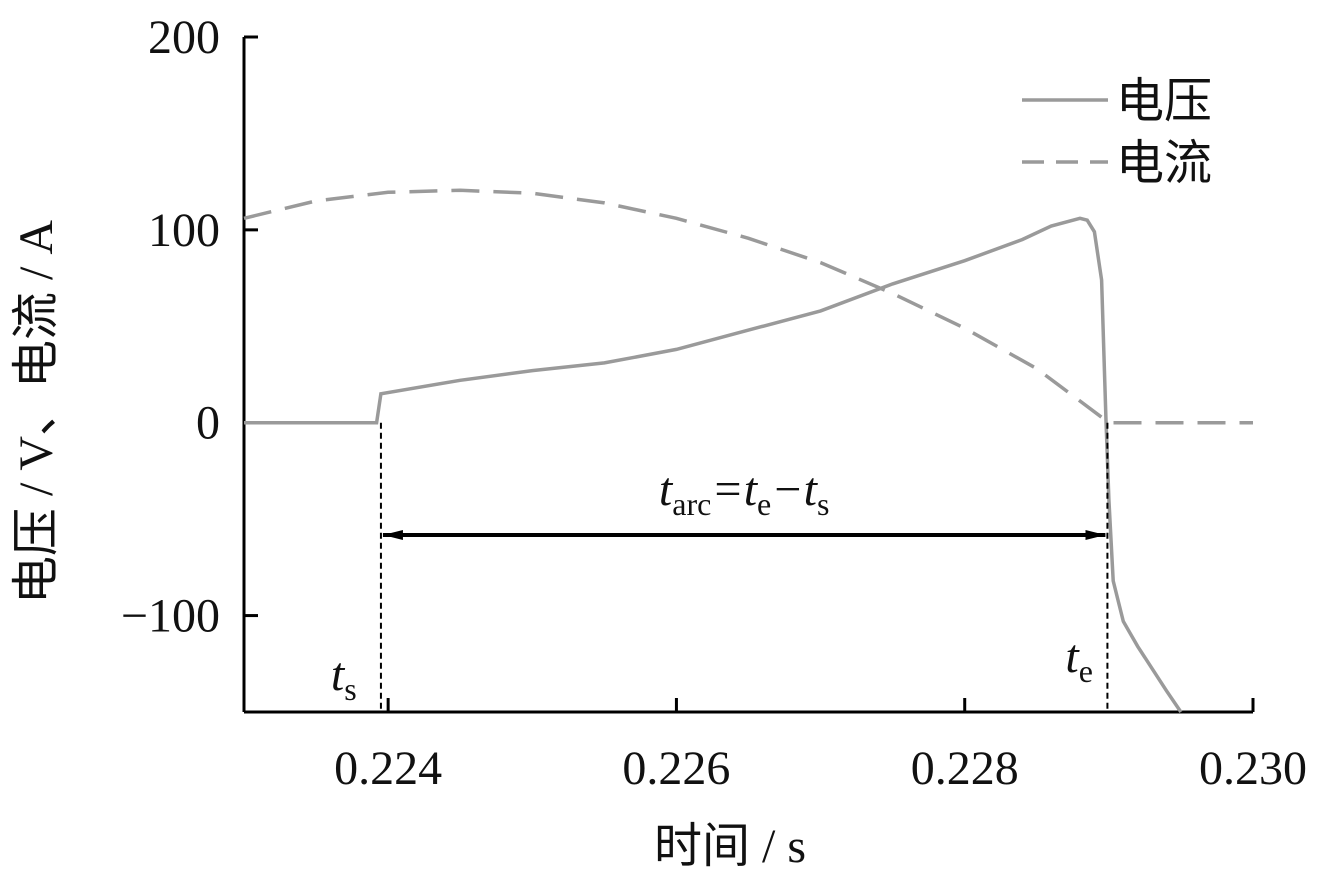 The height and width of the screenshot is (892, 1332). What do you see at coordinates (794, 489) in the screenshot?
I see `annotation-text: −t` at bounding box center [794, 489].